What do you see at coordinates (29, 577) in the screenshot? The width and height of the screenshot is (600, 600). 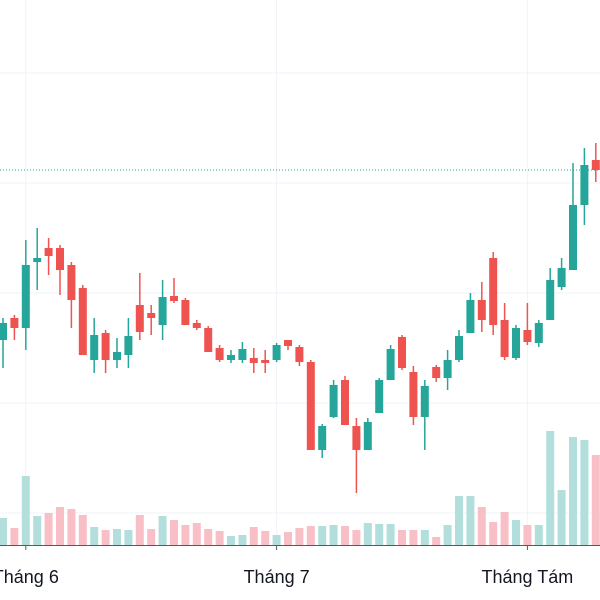 I see `x-tick-label: Tháng 6` at bounding box center [29, 577].